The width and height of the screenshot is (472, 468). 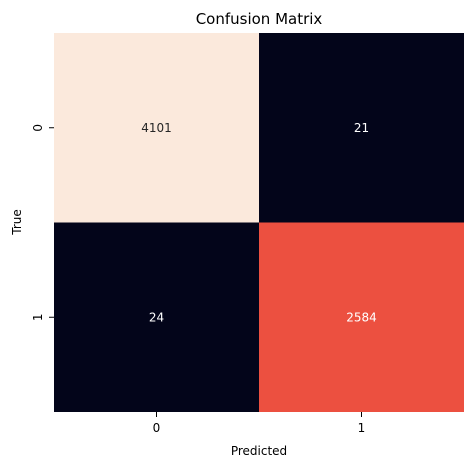 What do you see at coordinates (38, 128) in the screenshot?
I see `y-tick-label-0: 0` at bounding box center [38, 128].